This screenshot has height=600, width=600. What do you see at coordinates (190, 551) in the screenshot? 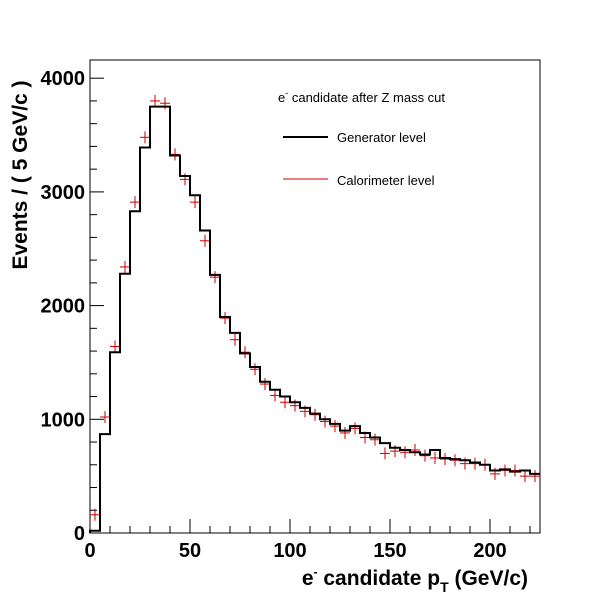
I see `x-tick-label: 50` at bounding box center [190, 551].